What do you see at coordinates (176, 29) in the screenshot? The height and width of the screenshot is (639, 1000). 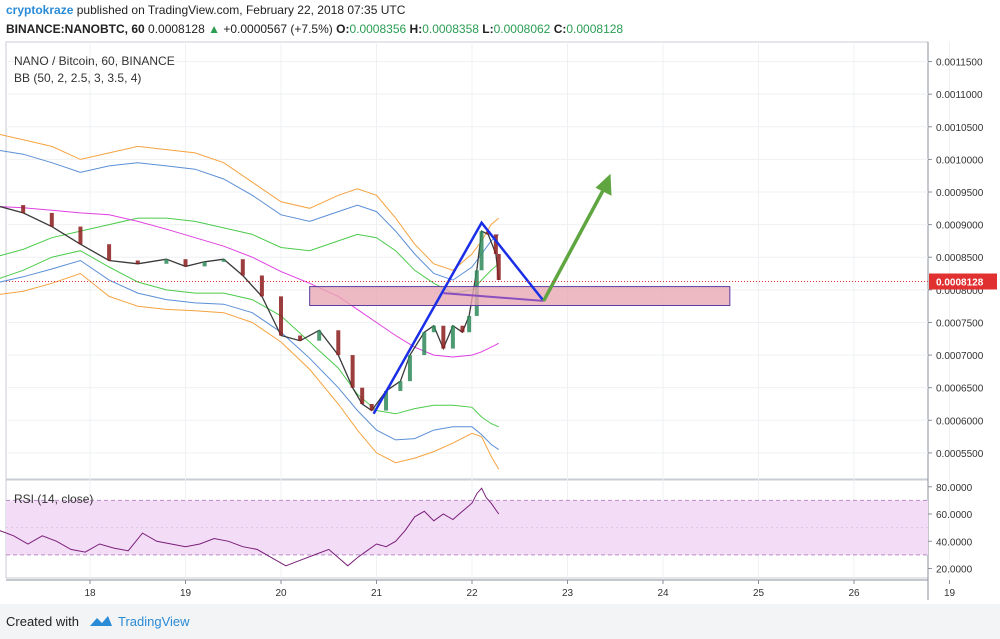 I see `last-value: 0.0008128` at bounding box center [176, 29].